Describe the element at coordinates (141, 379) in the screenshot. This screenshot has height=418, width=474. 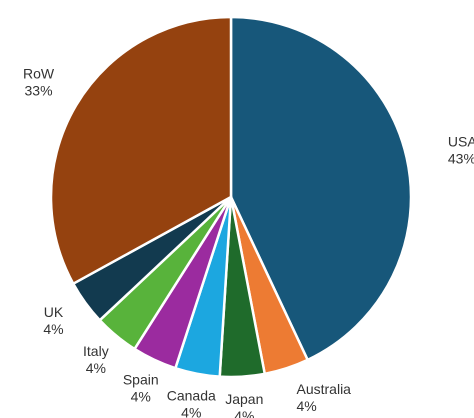
I see `slice-category-label: Spain` at that location.